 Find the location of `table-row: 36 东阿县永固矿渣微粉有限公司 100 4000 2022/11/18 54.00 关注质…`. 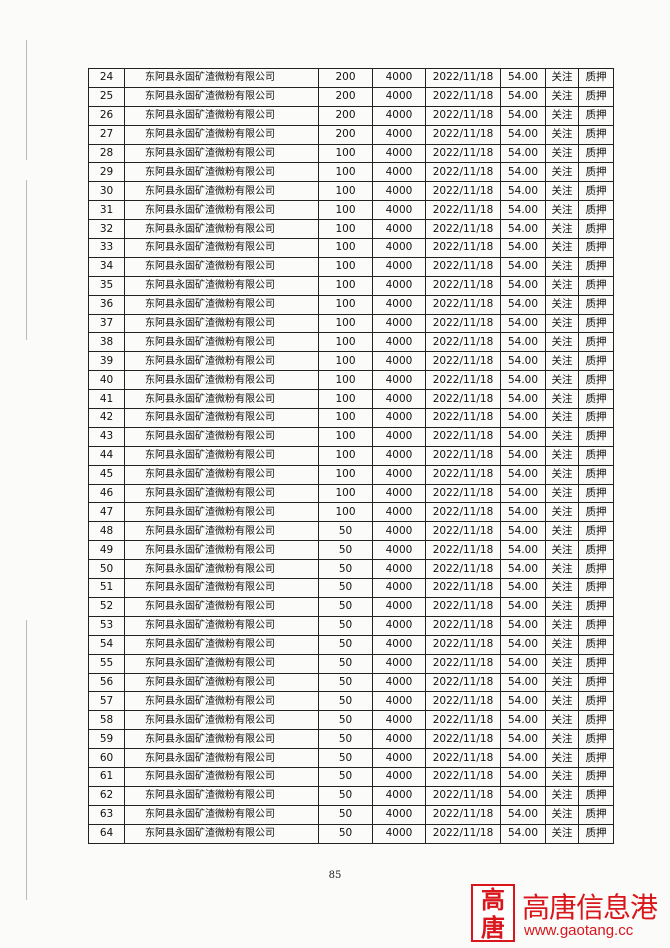

table-row: 36 东阿县永固矿渣微粉有限公司 100 4000 2022/11/18 54.00 关注质… is located at coordinates (351, 304).